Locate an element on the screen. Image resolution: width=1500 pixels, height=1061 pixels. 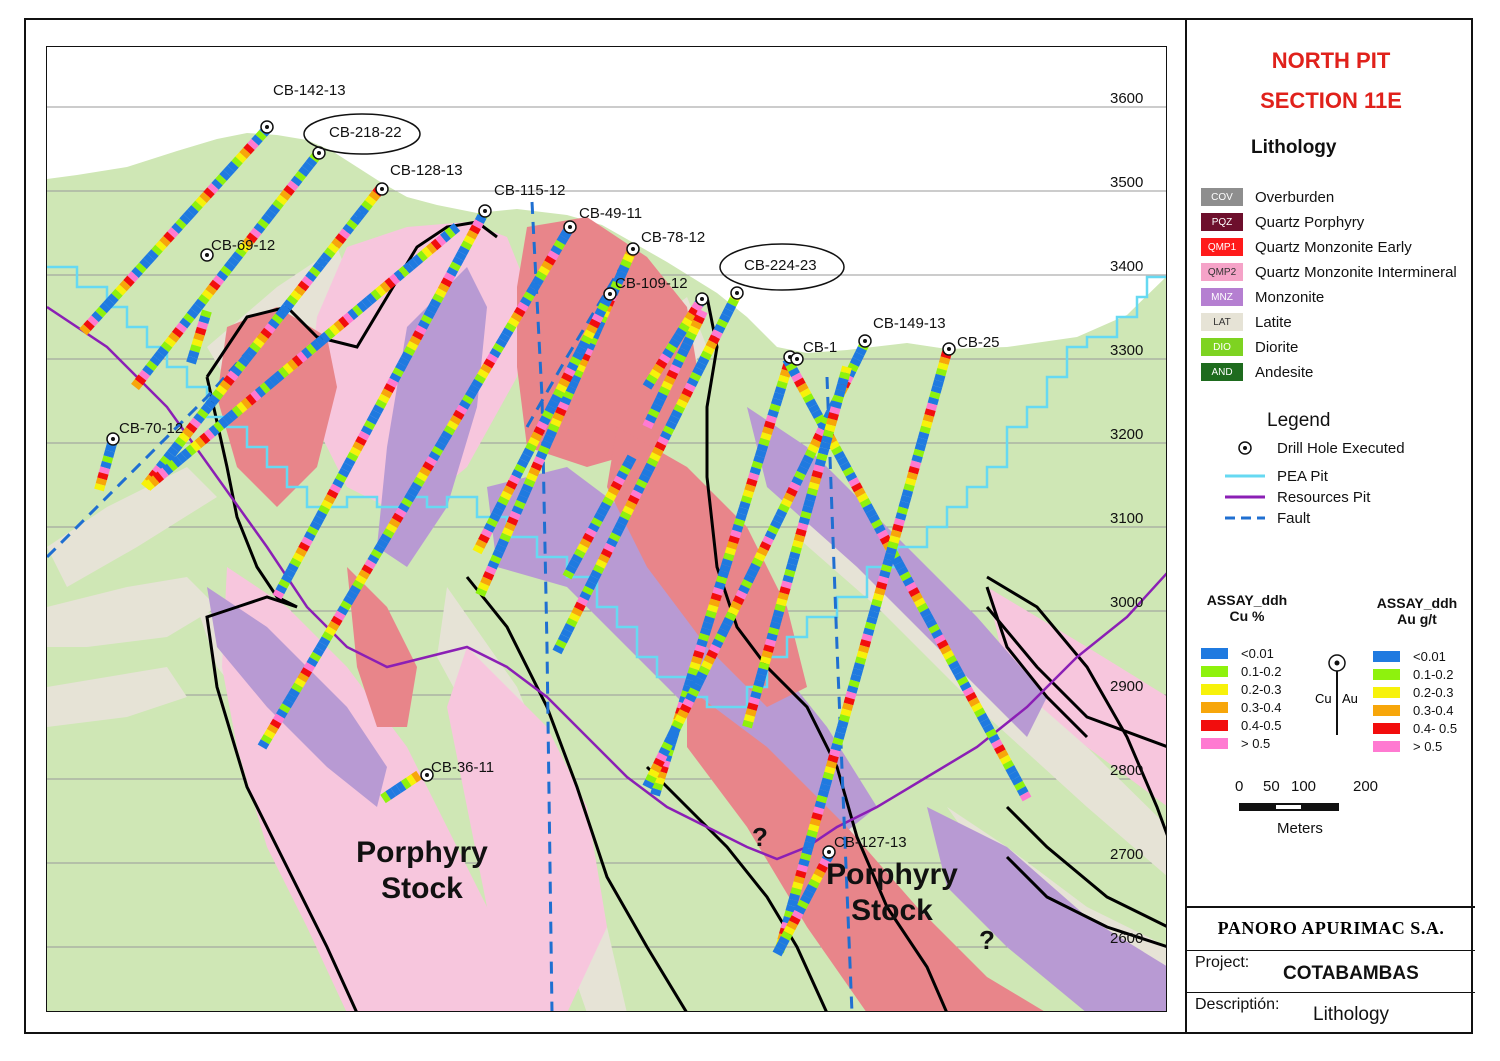
assay-legend-item: > 0.5 is located at coordinates (1407, 746).